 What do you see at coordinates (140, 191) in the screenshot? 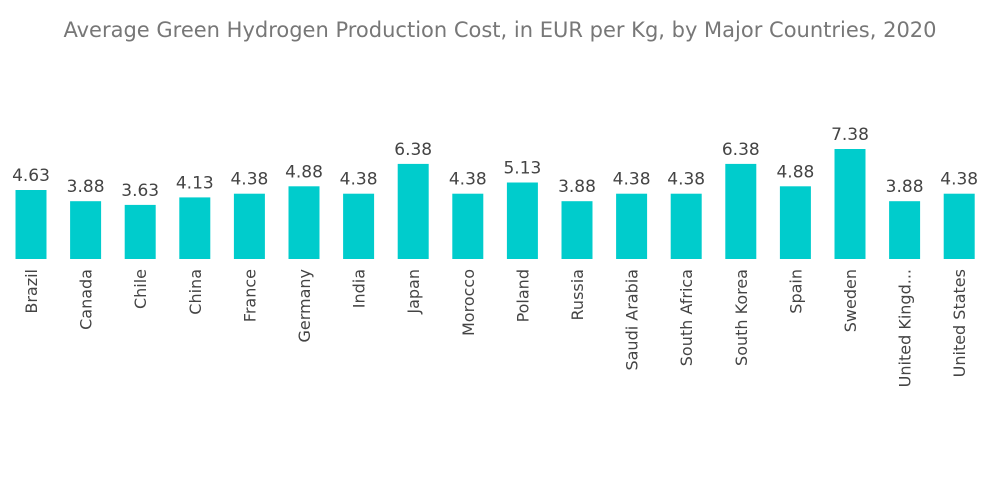
I see `value-label: 3.63` at bounding box center [140, 191].